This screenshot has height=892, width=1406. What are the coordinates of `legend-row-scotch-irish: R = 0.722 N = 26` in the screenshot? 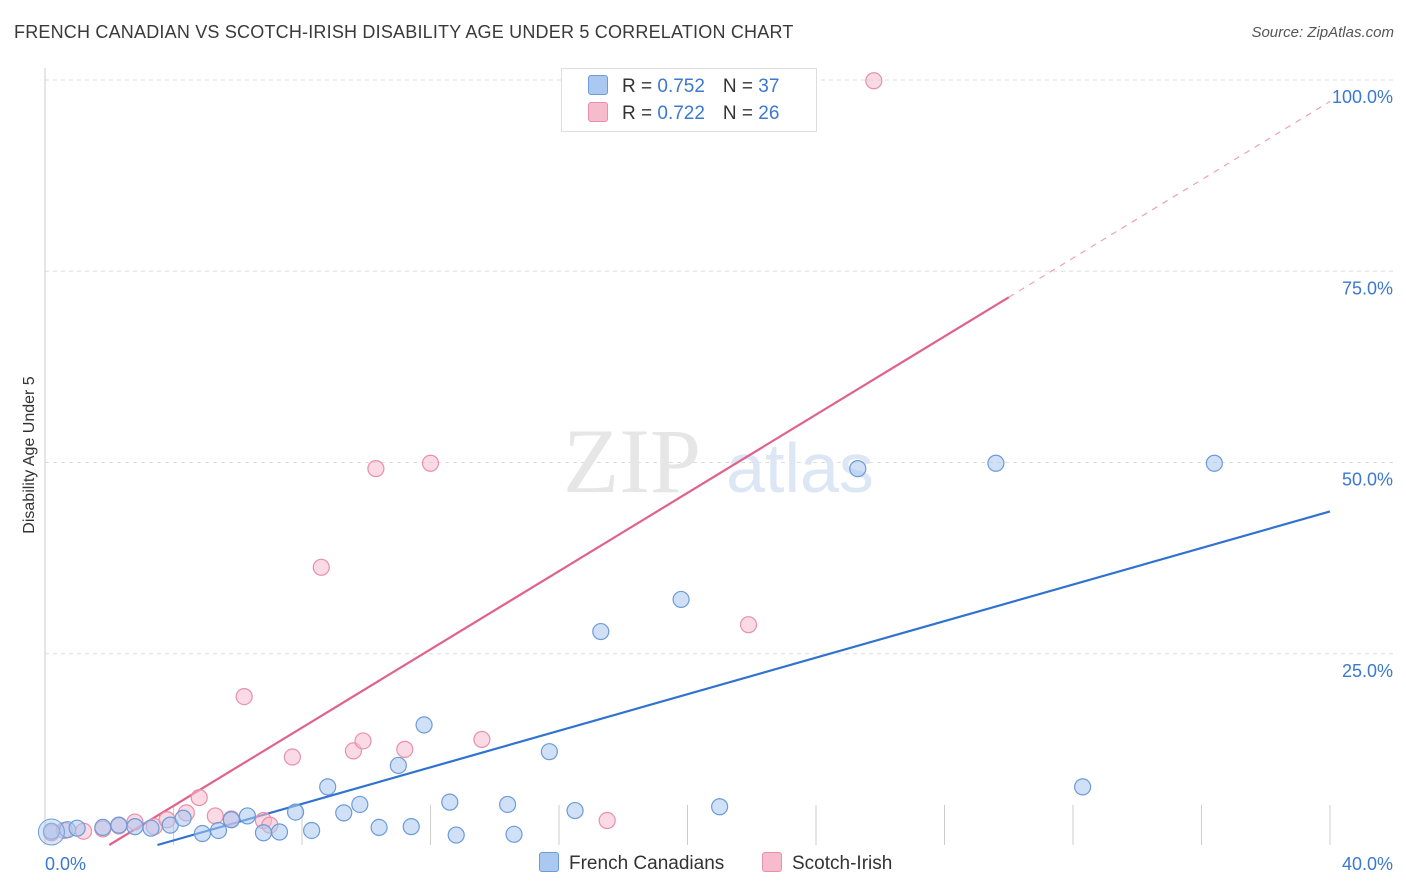 It's located at (683, 113).